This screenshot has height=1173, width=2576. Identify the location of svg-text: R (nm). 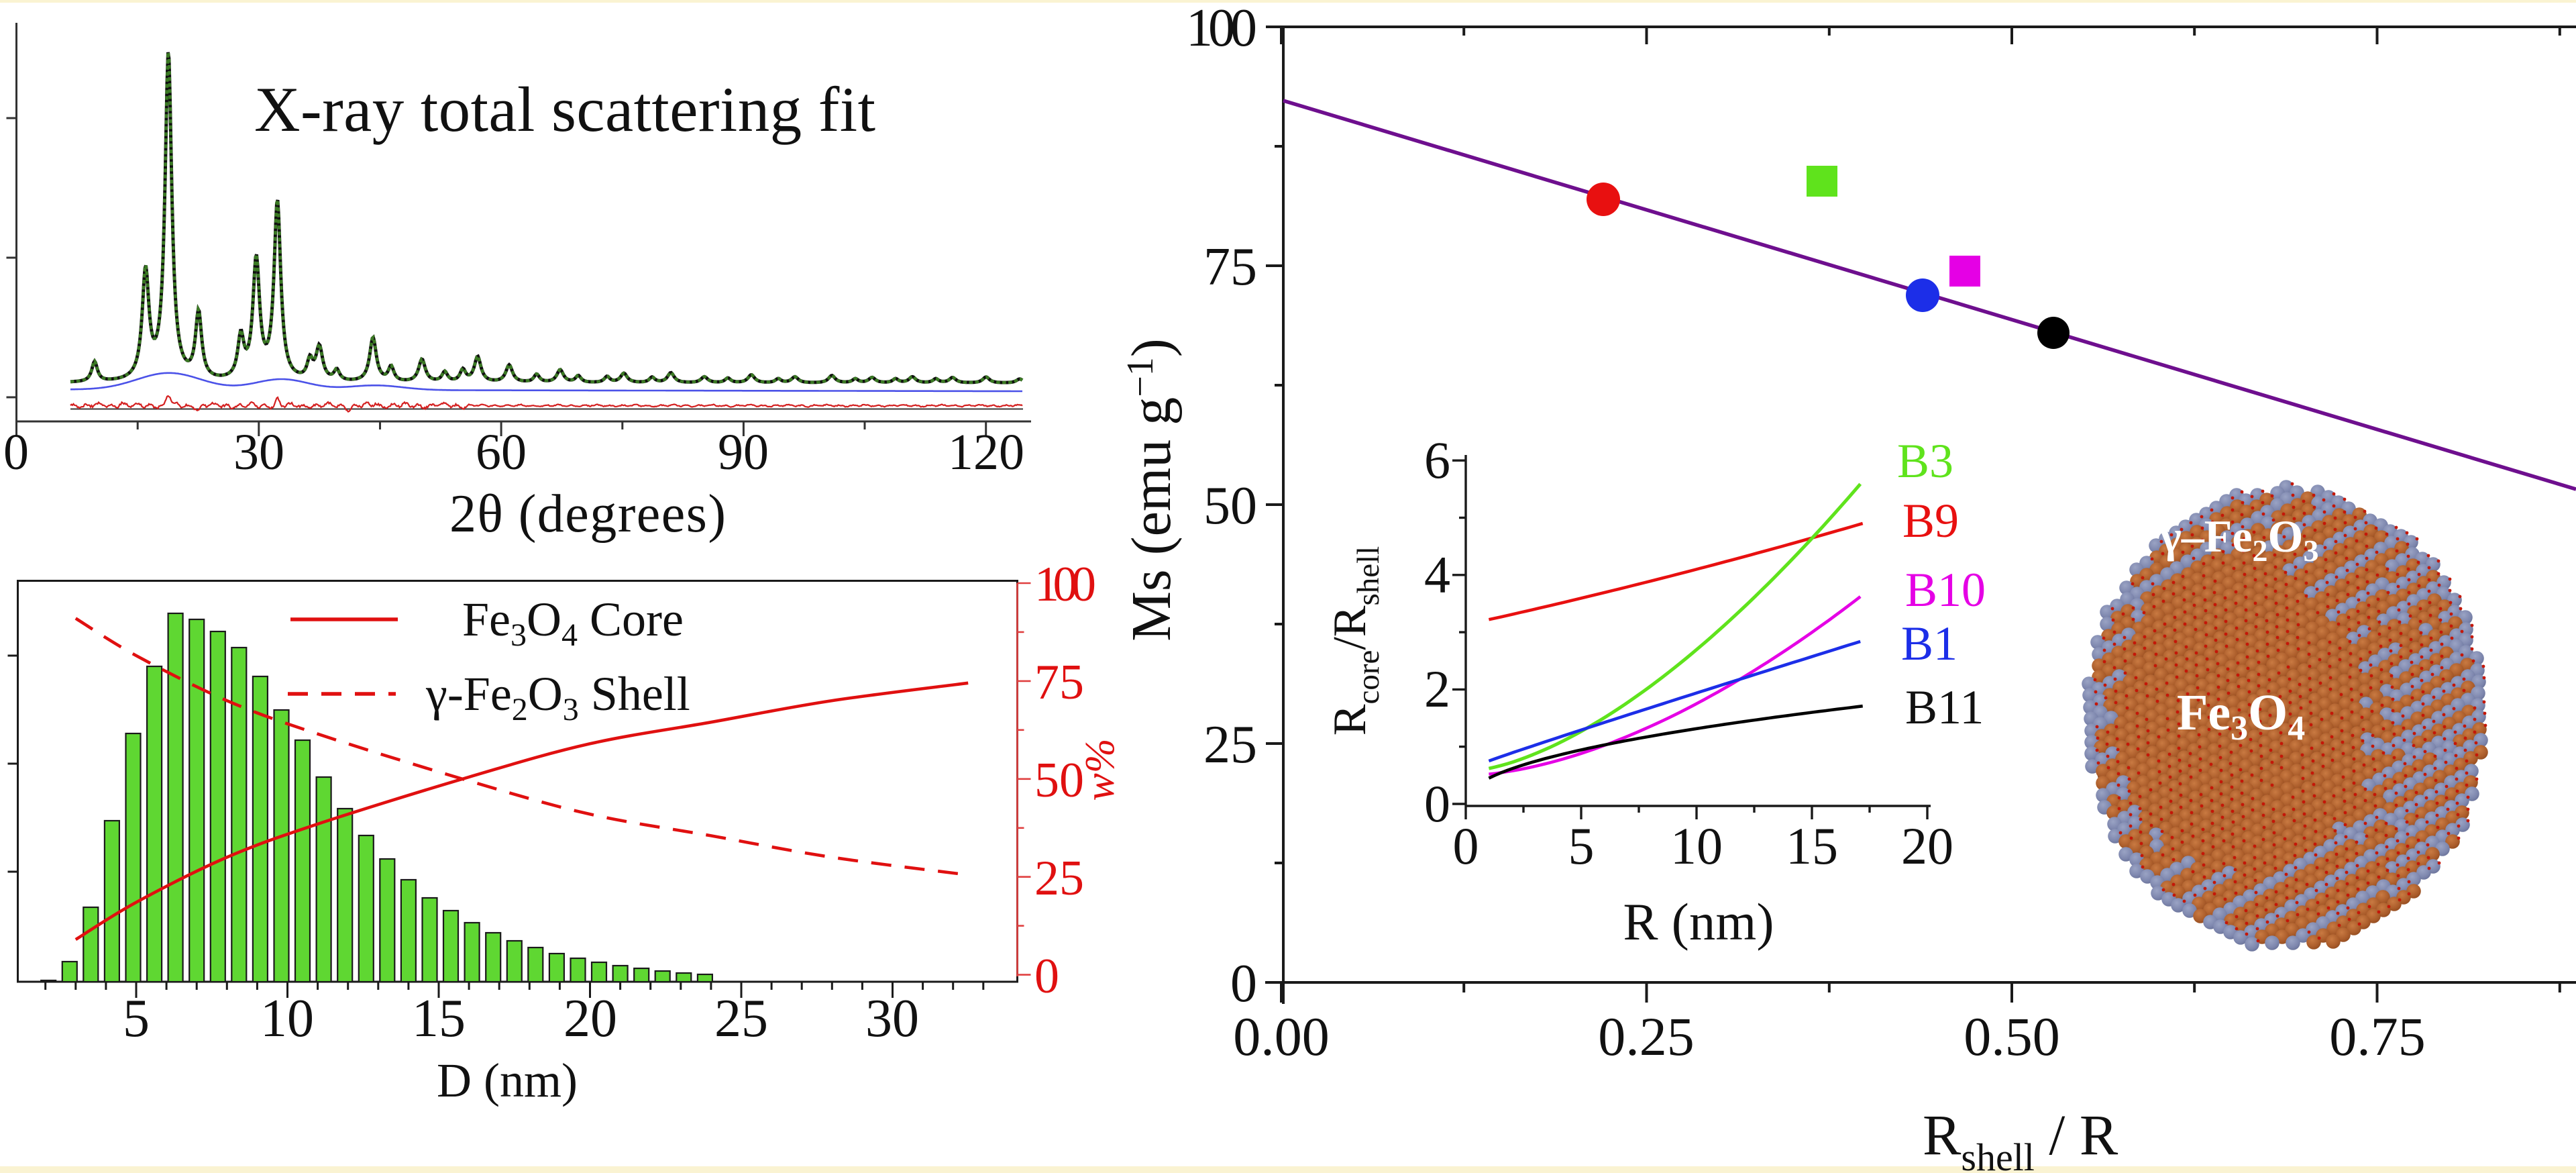
(1698, 921).